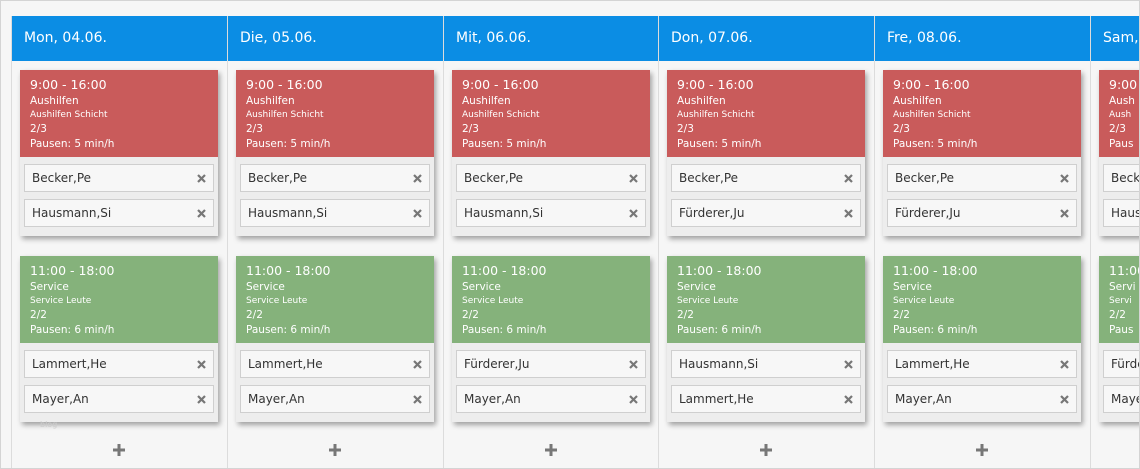  Describe the element at coordinates (62, 178) in the screenshot. I see `worker-name: Becker,Pe` at that location.